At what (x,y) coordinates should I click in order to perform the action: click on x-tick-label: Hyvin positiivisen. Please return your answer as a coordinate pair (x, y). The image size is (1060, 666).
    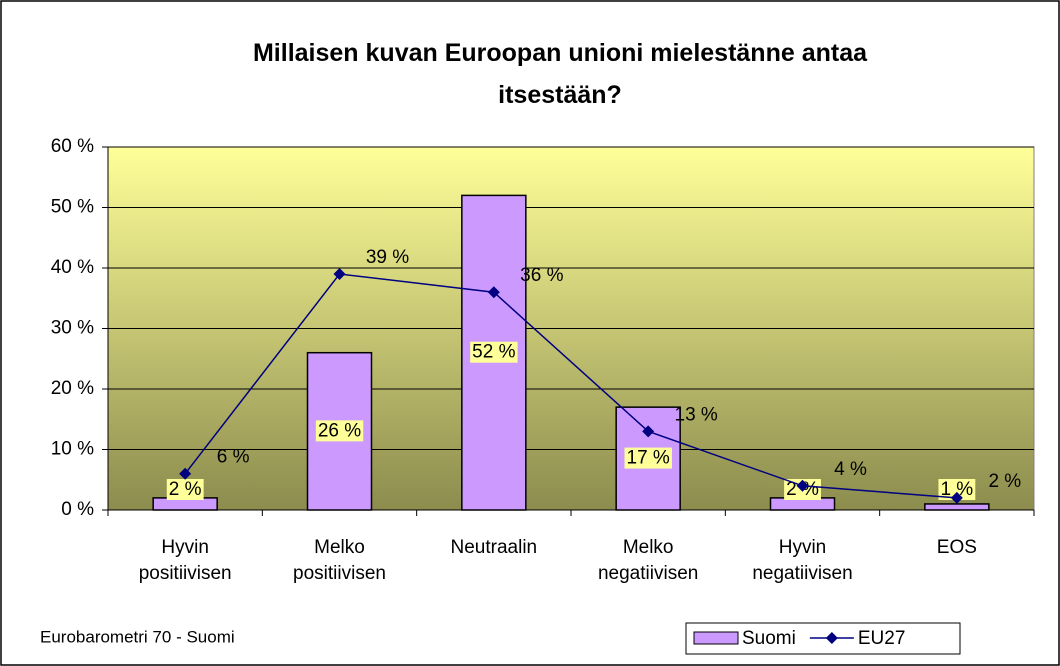
    Looking at the image, I should click on (185, 560).